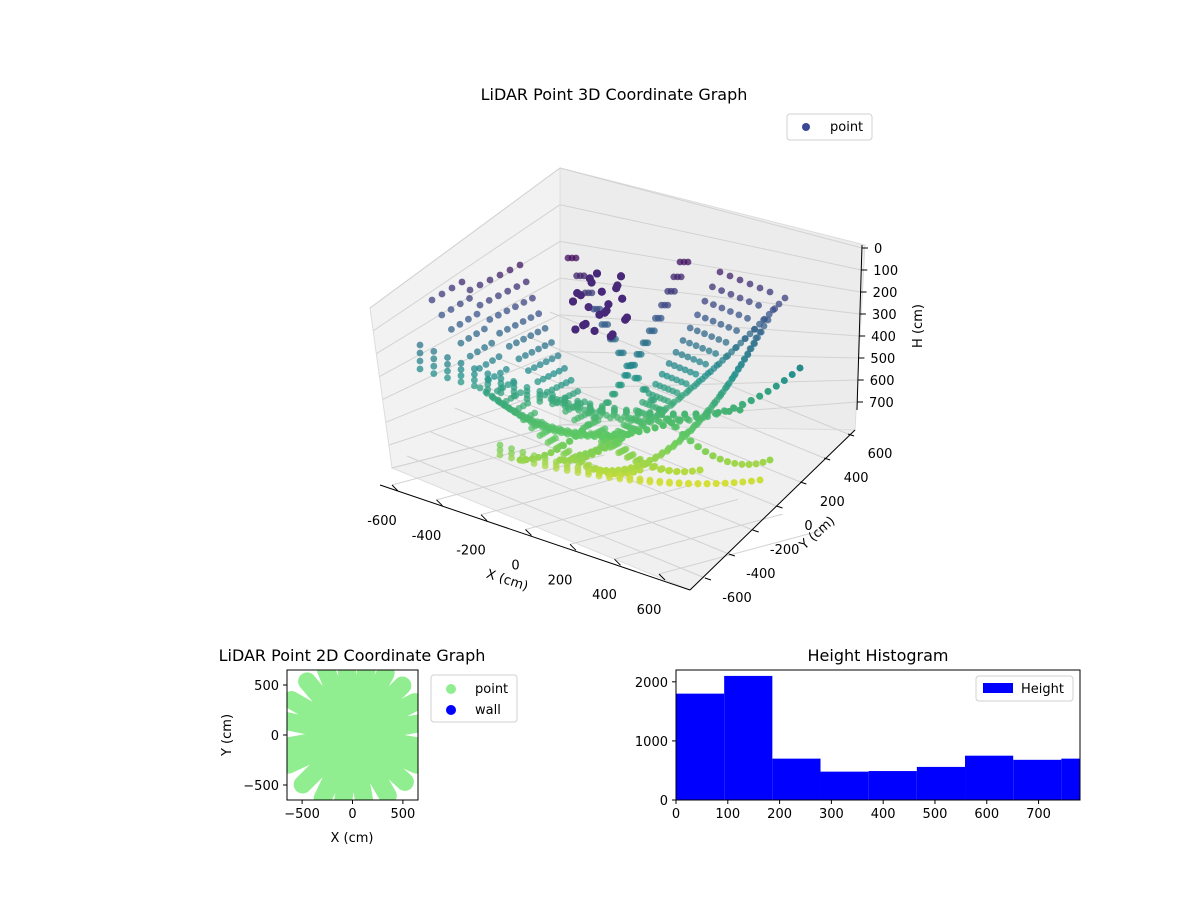 The width and height of the screenshot is (1200, 900). What do you see at coordinates (882, 381) in the screenshot?
I see `chart3d-ztick-label: 600` at bounding box center [882, 381].